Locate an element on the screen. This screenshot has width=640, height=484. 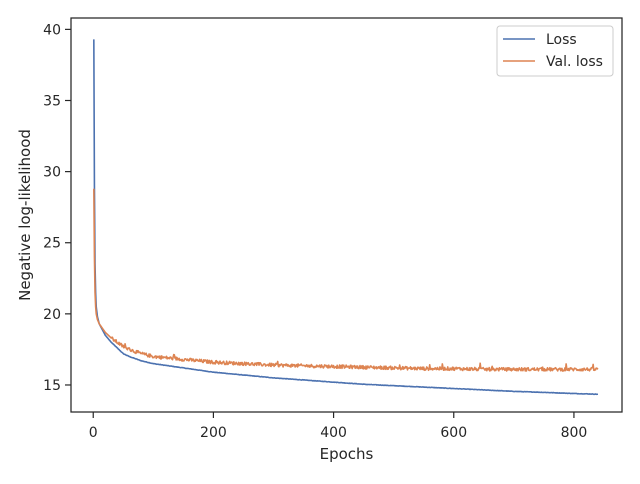
y-tick-label: 35 is located at coordinates (52, 101).